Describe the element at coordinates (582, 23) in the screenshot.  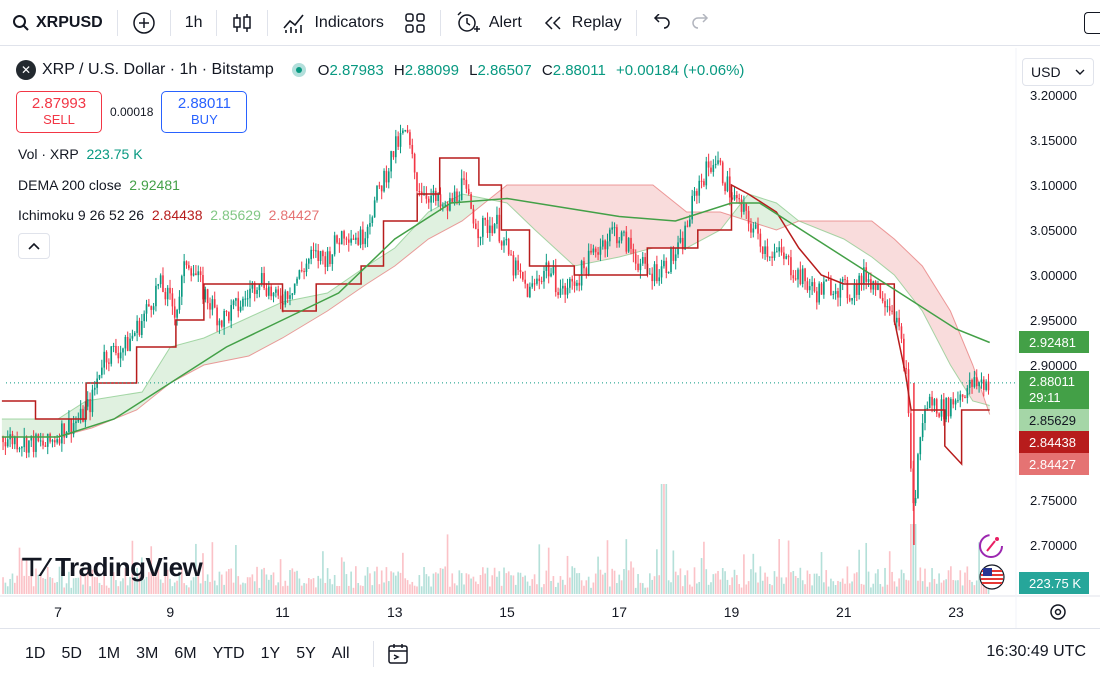
I see `replay-button: Replay` at that location.